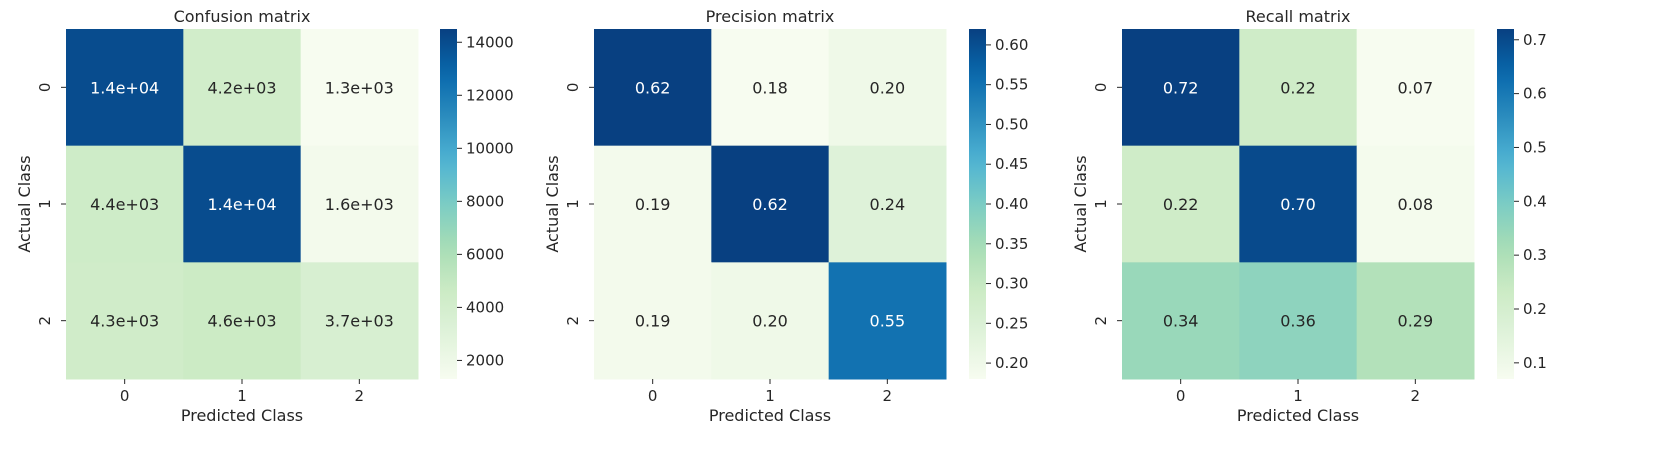  I want to click on cell-annotation: 4.6e+03, so click(241, 321).